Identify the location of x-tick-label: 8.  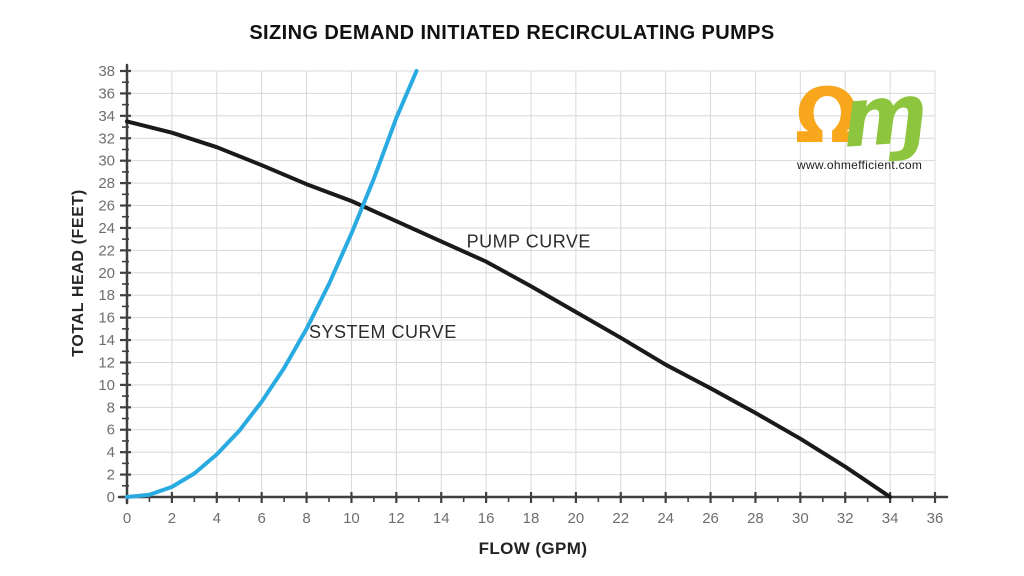
(306, 518).